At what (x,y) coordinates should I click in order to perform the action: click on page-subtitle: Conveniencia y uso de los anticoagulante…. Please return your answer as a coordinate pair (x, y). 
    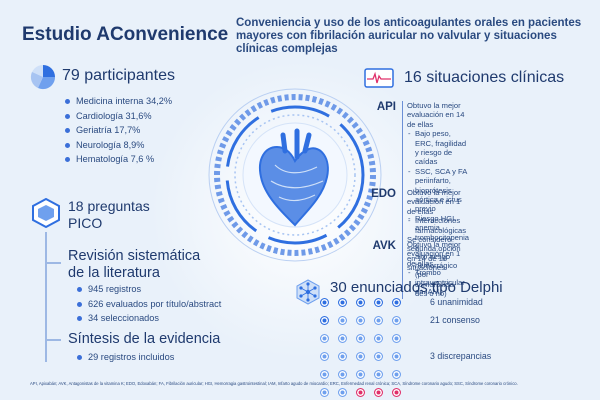
    Looking at the image, I should click on (409, 36).